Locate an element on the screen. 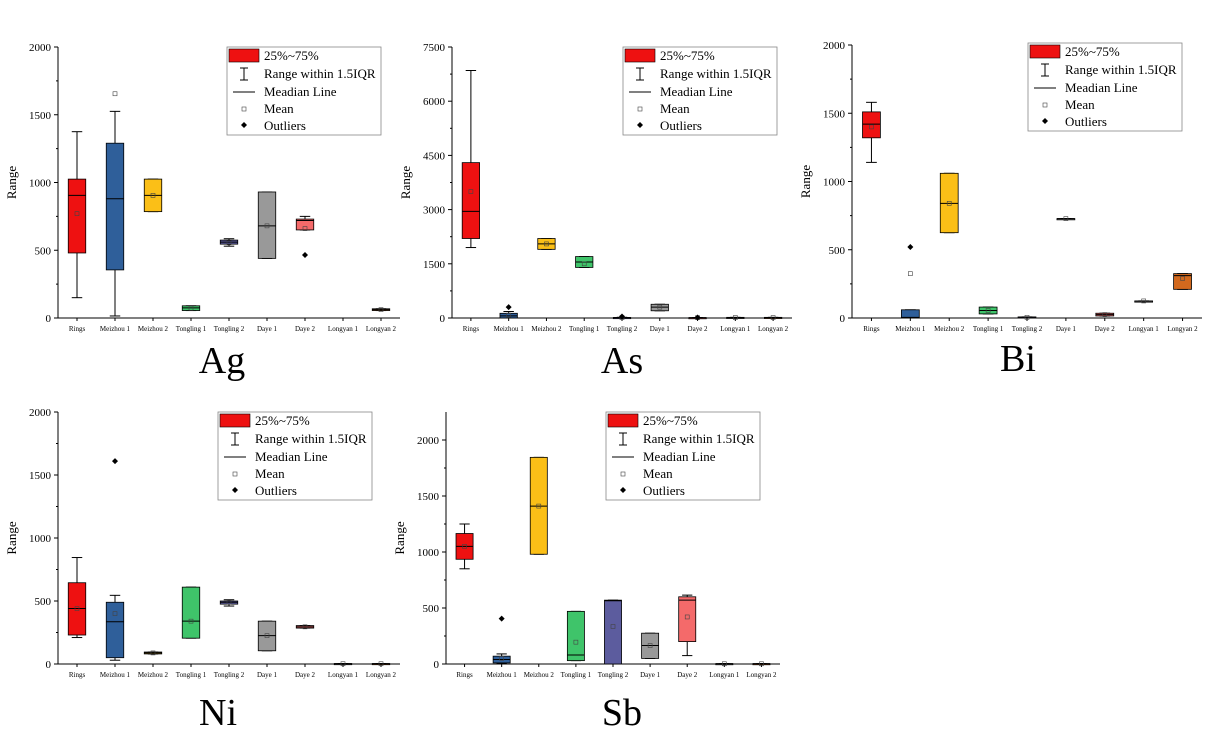 Image resolution: width=1222 pixels, height=739 pixels. y-tick-label: 3000 is located at coordinates (434, 211).